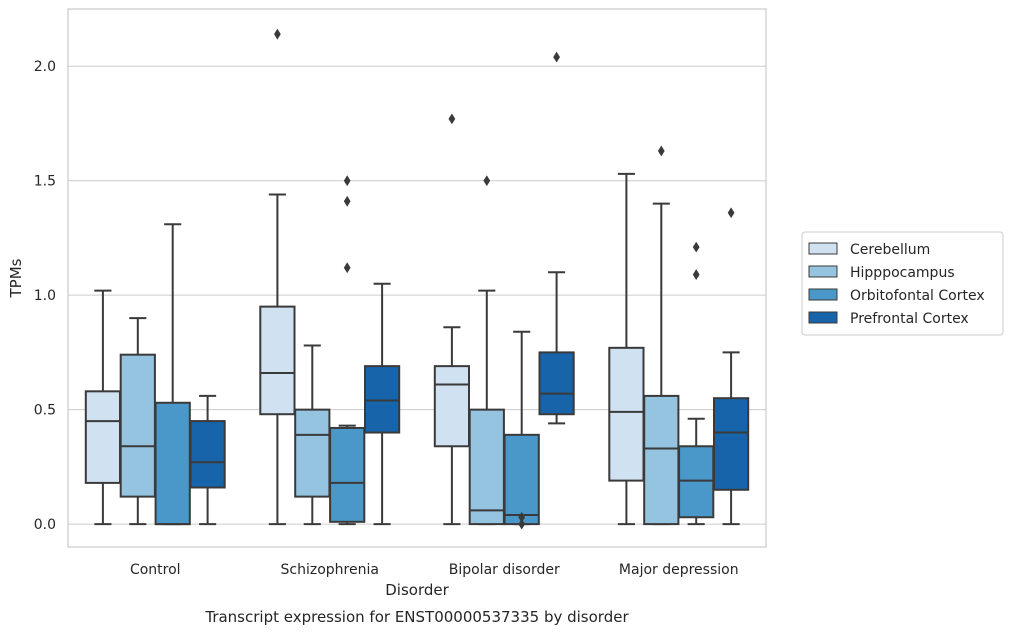 This screenshot has width=1014, height=634. What do you see at coordinates (486, 350) in the screenshot?
I see `box-hipppocampus-bipolar-disorder` at bounding box center [486, 350].